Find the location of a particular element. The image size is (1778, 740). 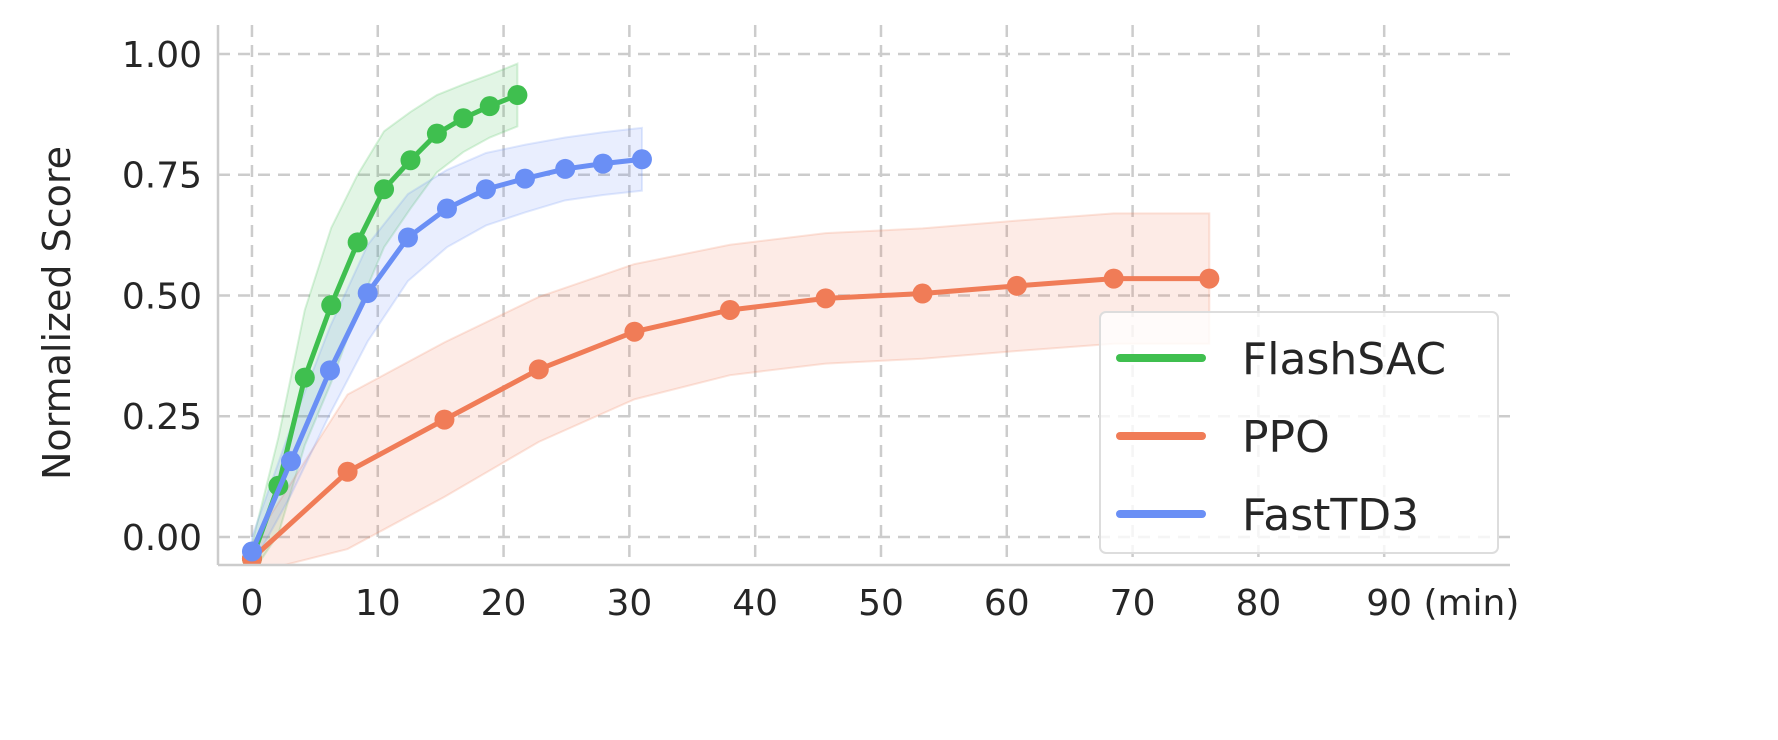

y-tick-label: 0.25 is located at coordinates (162, 417).